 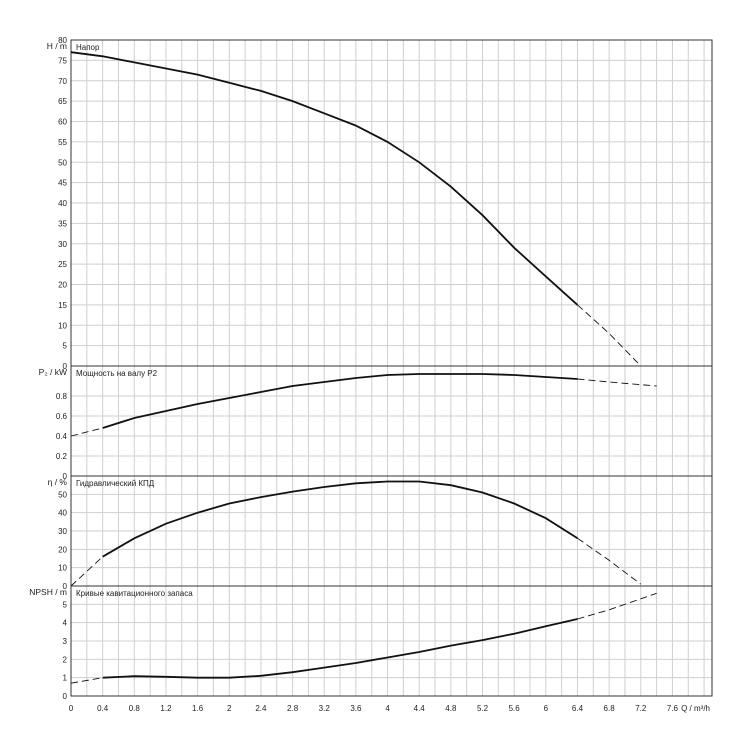 What do you see at coordinates (546, 708) in the screenshot?
I see `x-tick-label: 6` at bounding box center [546, 708].